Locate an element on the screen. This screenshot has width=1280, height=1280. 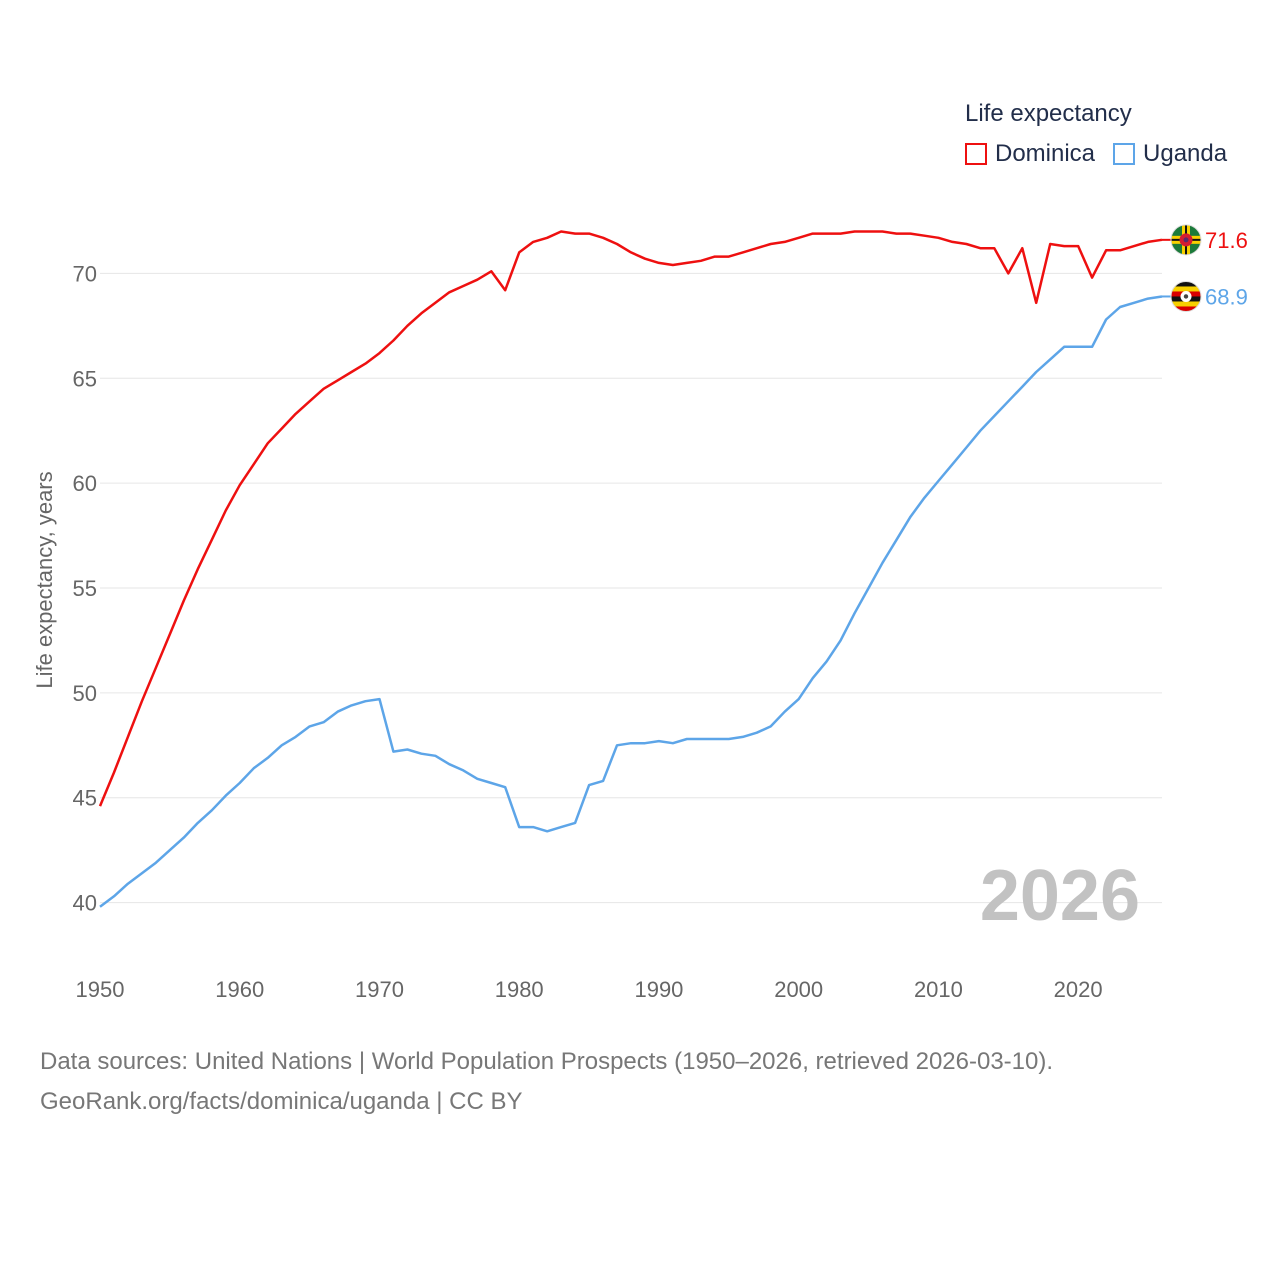
legend-item-dominica: Dominica is located at coordinates (1030, 154).